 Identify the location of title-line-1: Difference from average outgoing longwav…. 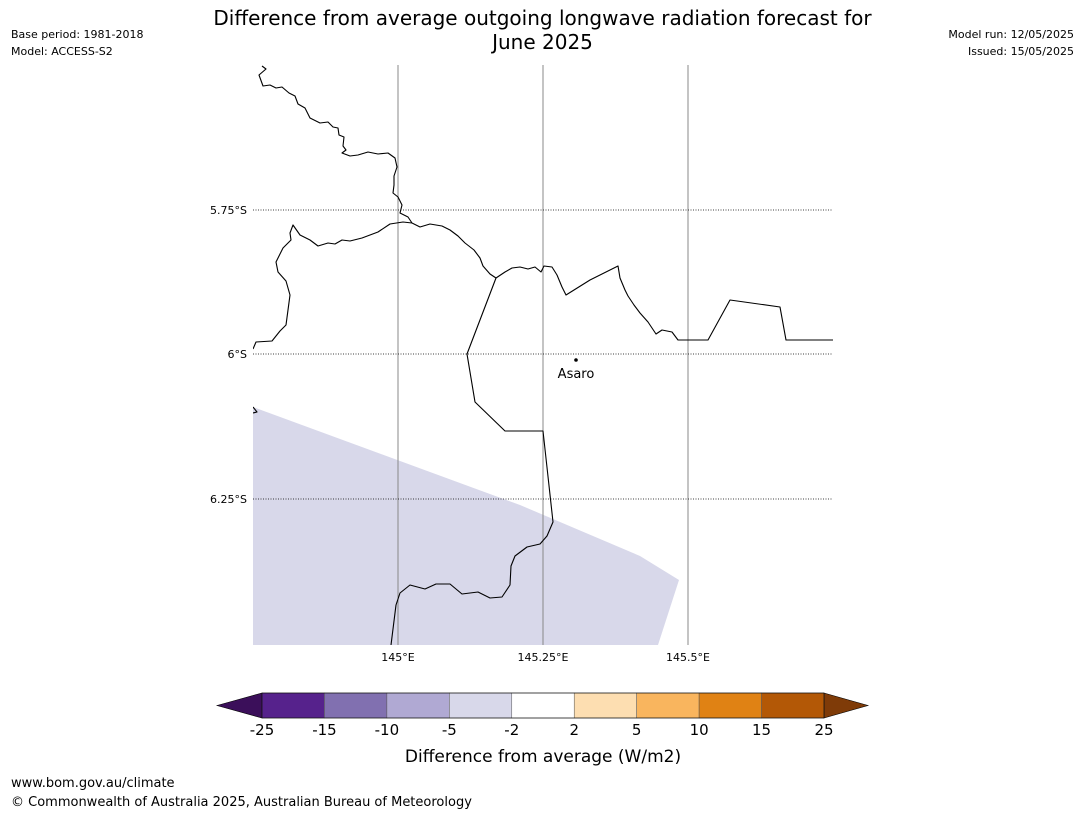
(542, 18).